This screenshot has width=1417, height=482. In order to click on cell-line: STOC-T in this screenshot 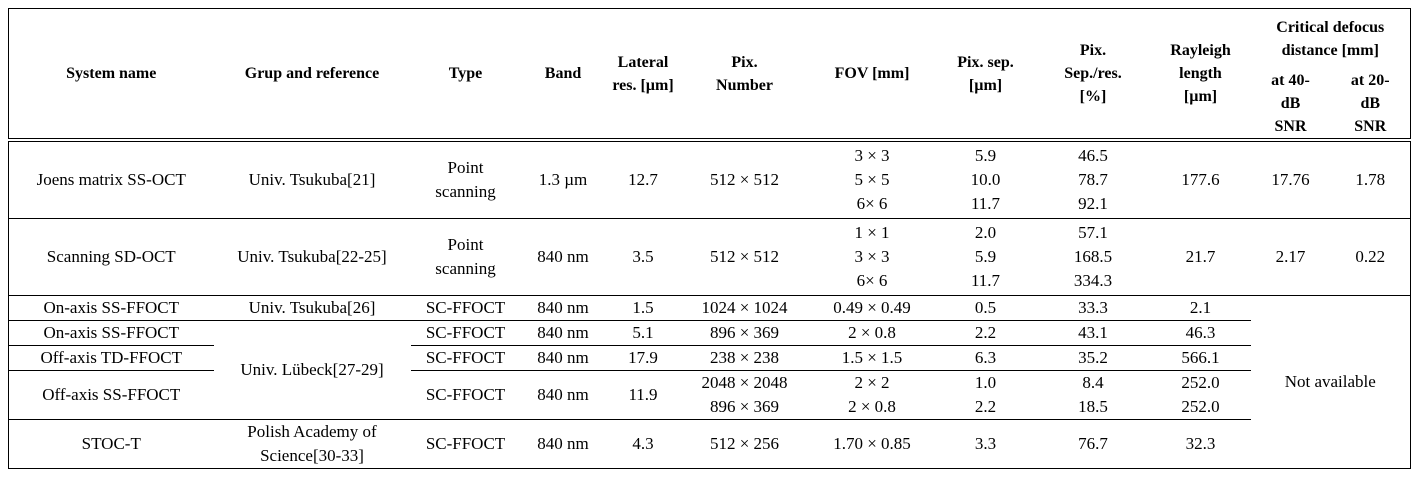, I will do `click(111, 443)`.